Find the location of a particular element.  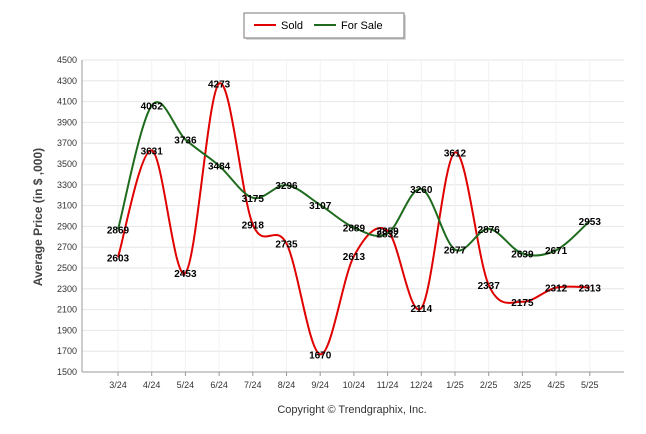

data-label-for-sale-12: 2639 is located at coordinates (522, 255).